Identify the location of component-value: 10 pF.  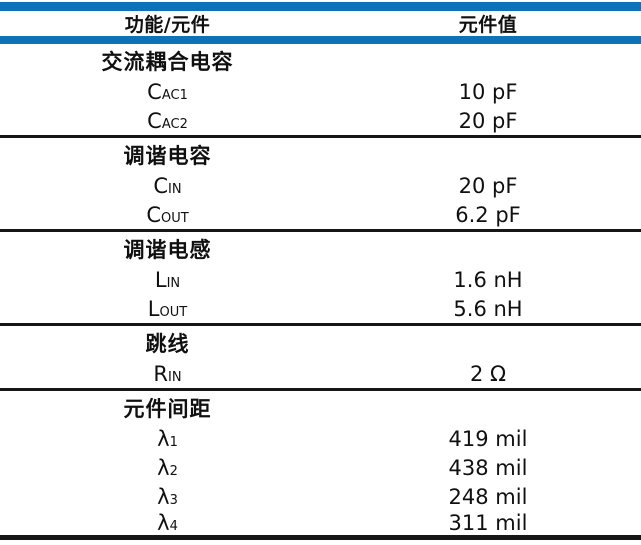
(488, 91).